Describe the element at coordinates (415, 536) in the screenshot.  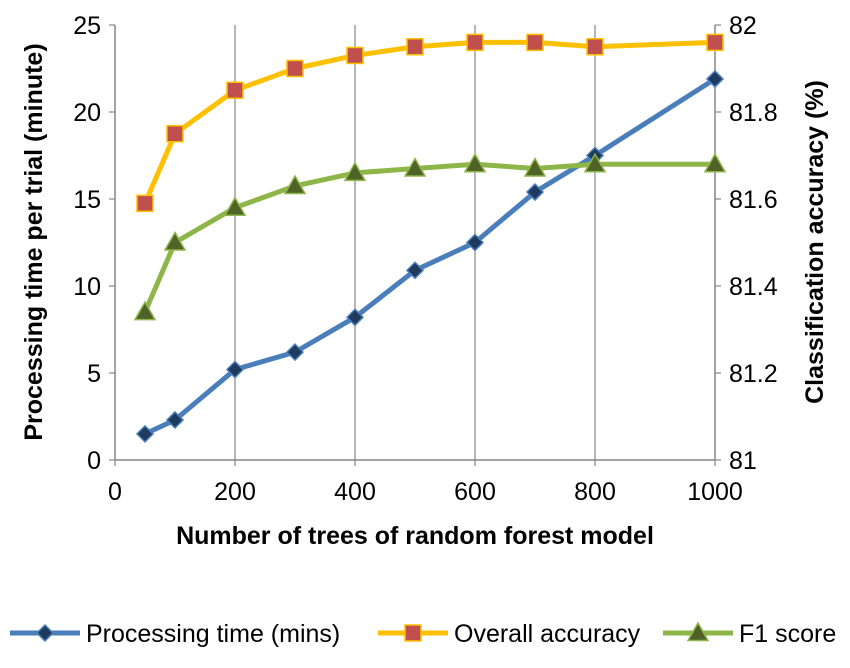
I see `x-axis-title: Number of trees of random forest model` at that location.